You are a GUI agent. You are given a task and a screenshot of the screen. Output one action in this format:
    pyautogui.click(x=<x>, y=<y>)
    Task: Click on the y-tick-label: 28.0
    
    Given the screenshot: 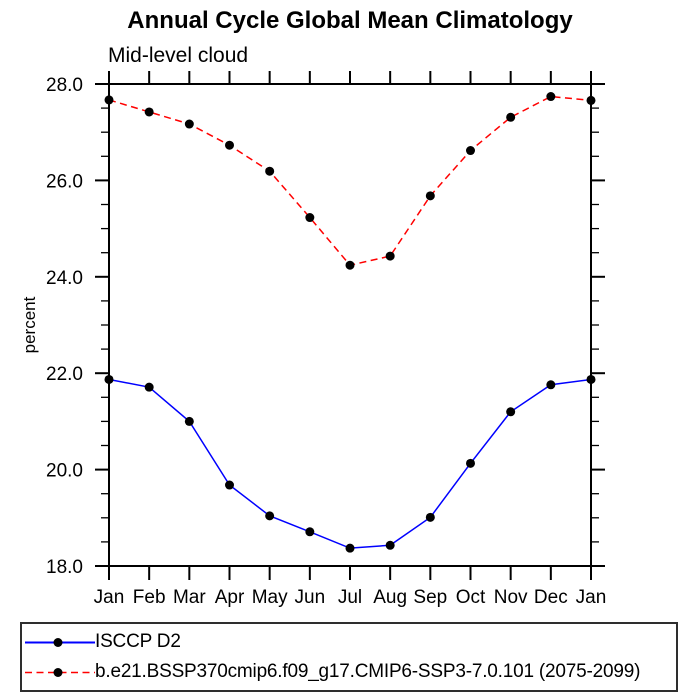 What is the action you would take?
    pyautogui.click(x=64, y=85)
    